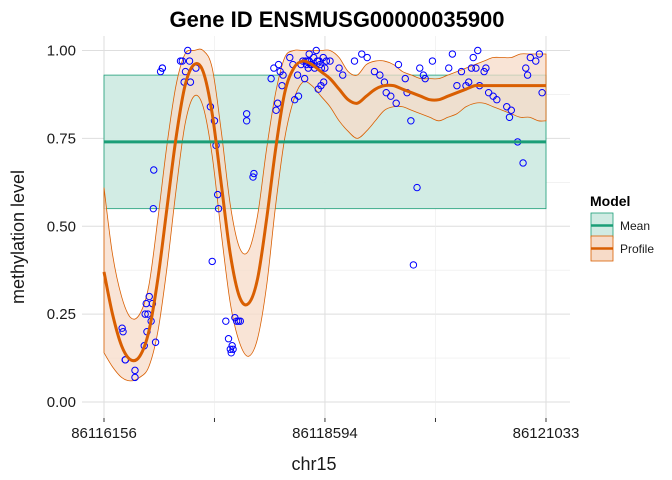 The width and height of the screenshot is (672, 480). I want to click on chart-title: Gene ID ENSMUSG00000035900, so click(336, 19).